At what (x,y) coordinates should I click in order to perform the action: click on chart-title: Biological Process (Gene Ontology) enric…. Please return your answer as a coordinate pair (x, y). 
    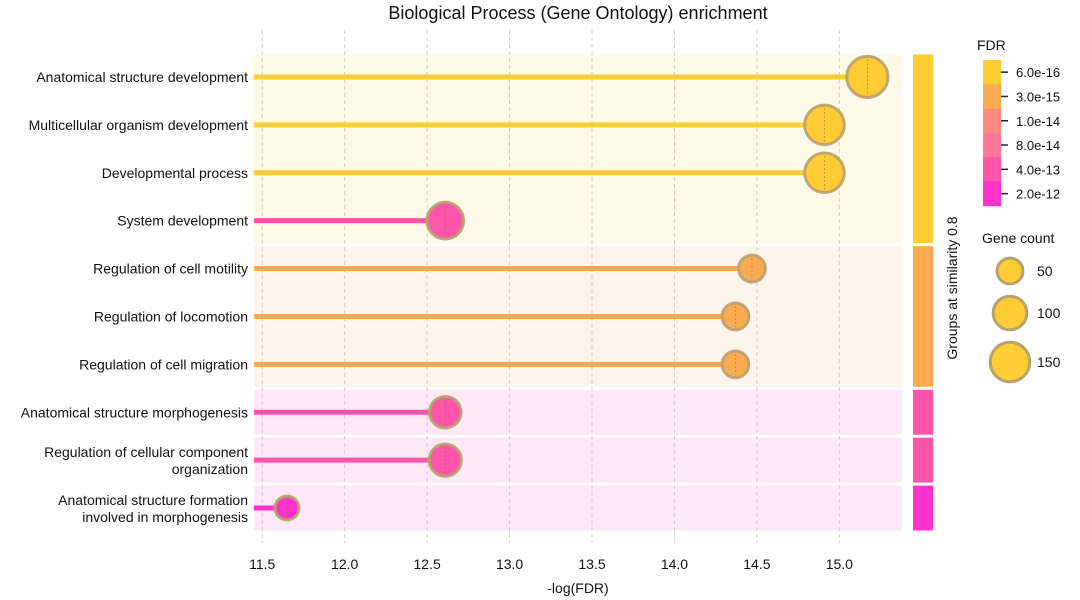
    Looking at the image, I should click on (577, 13).